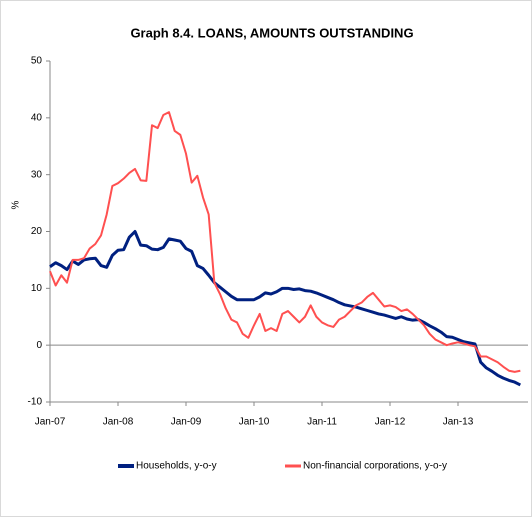 Image resolution: width=532 pixels, height=517 pixels. I want to click on y-tick-label: 30, so click(37, 174).